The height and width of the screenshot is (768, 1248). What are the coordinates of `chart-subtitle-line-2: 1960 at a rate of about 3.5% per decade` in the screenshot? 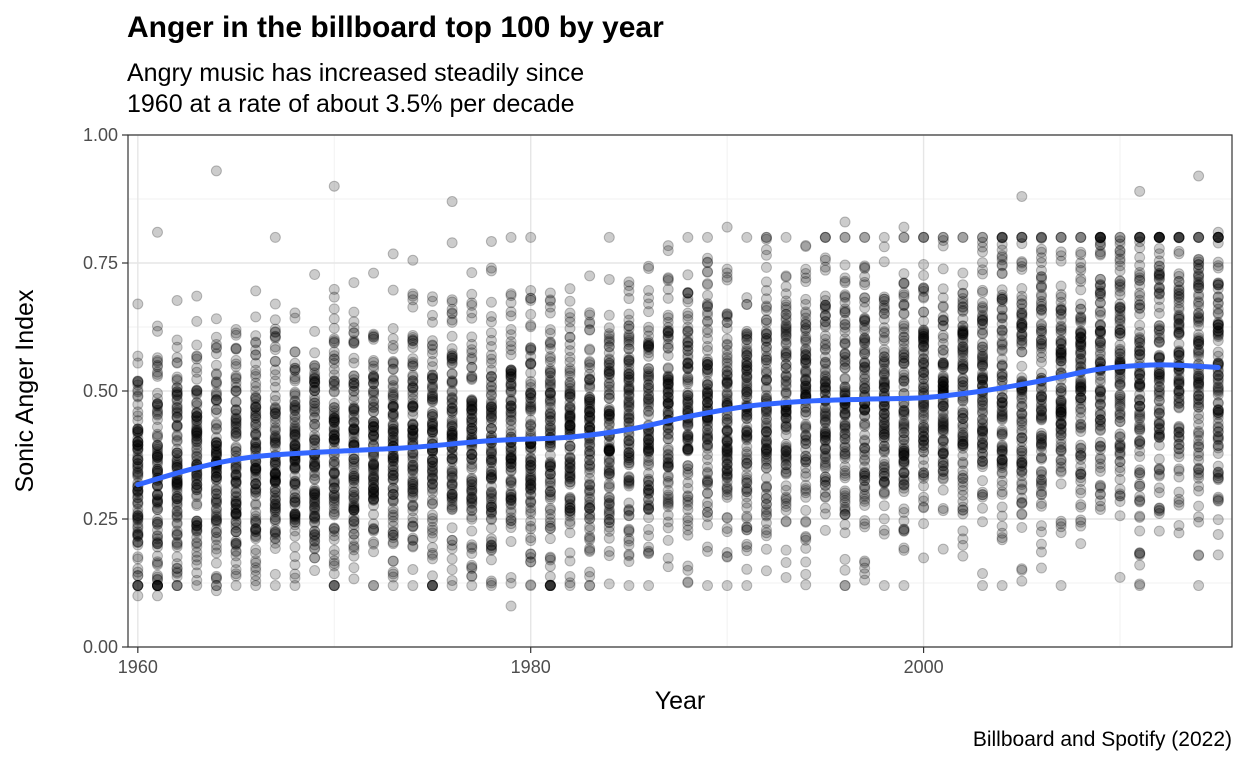 It's located at (351, 104).